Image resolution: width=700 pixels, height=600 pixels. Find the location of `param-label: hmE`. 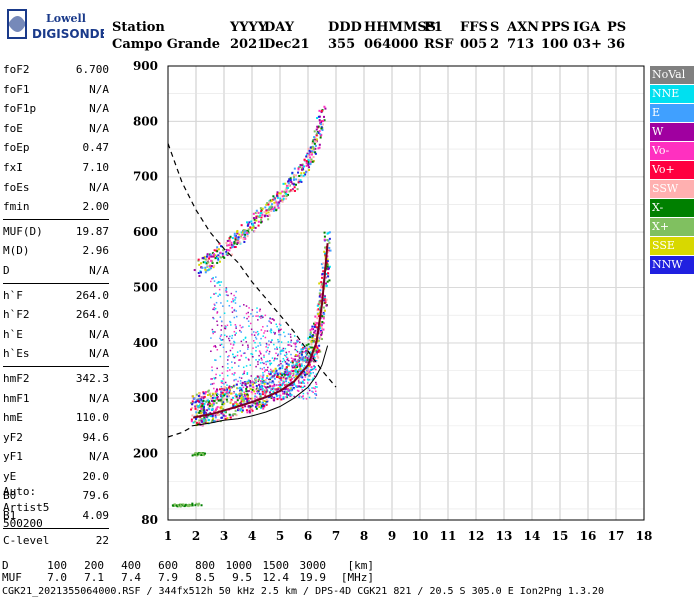

param-label: hmE is located at coordinates (13, 418).